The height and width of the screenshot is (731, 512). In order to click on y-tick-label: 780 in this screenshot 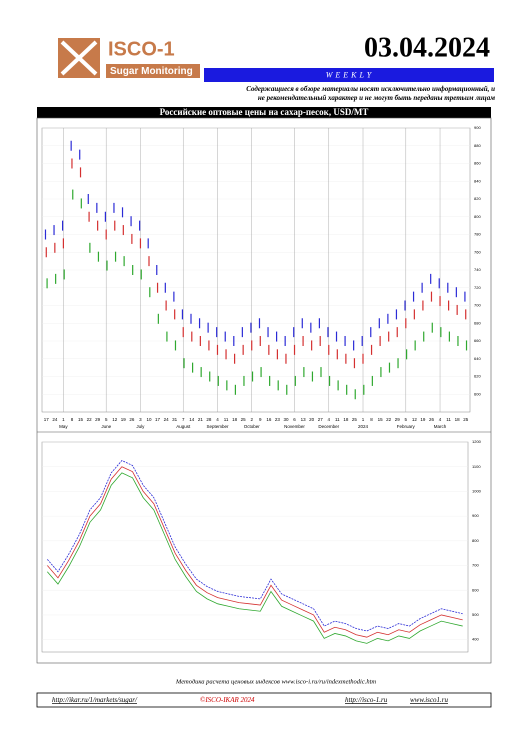, I will do `click(477, 234)`.